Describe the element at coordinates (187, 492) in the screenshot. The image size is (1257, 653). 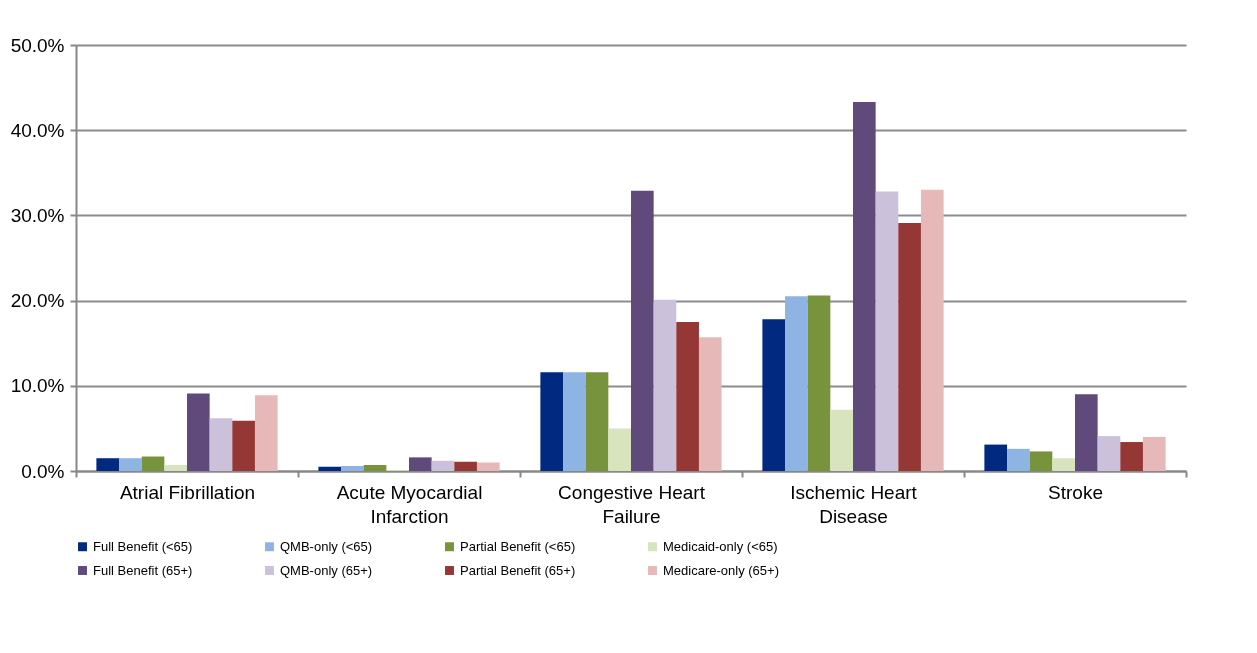
I see `x-tick-label: Atrial Fibrillation` at that location.